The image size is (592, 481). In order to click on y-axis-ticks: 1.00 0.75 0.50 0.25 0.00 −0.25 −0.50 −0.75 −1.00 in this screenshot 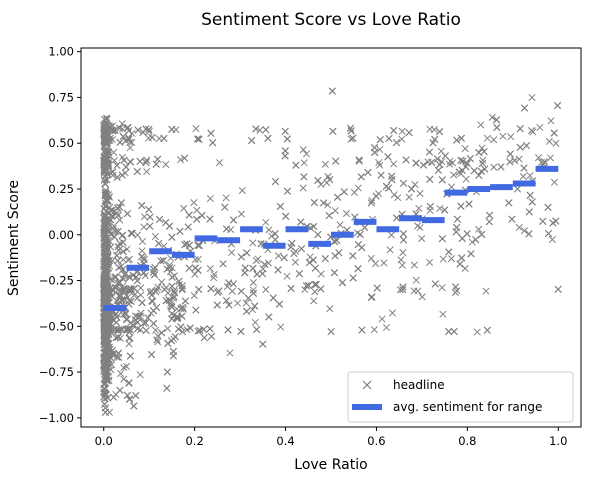, I will do `click(60, 235)`.